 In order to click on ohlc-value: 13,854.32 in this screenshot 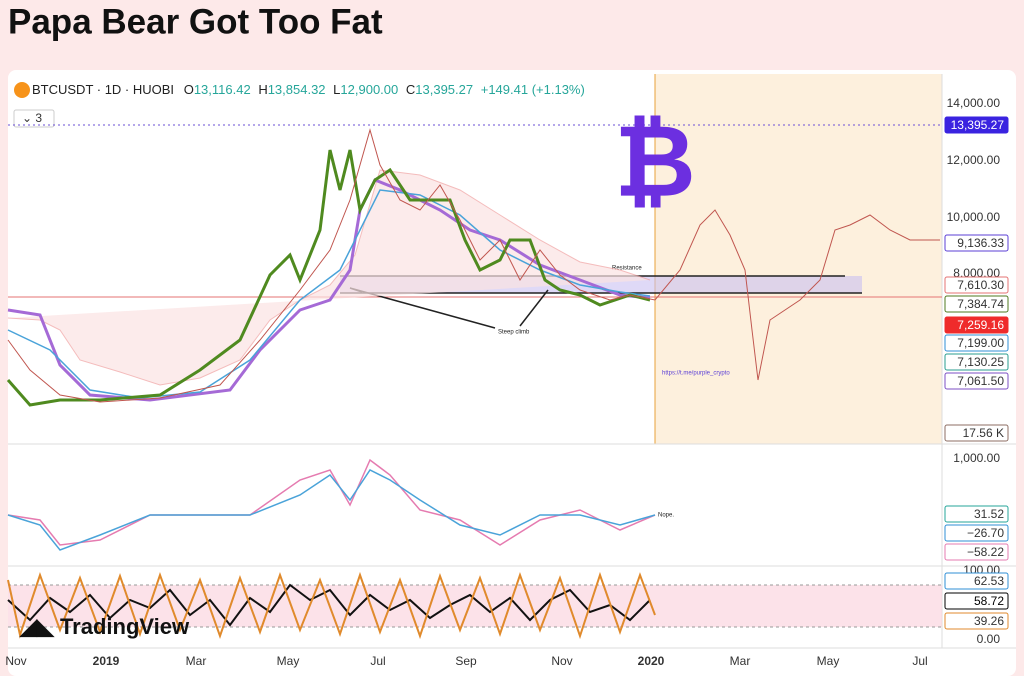, I will do `click(297, 89)`.